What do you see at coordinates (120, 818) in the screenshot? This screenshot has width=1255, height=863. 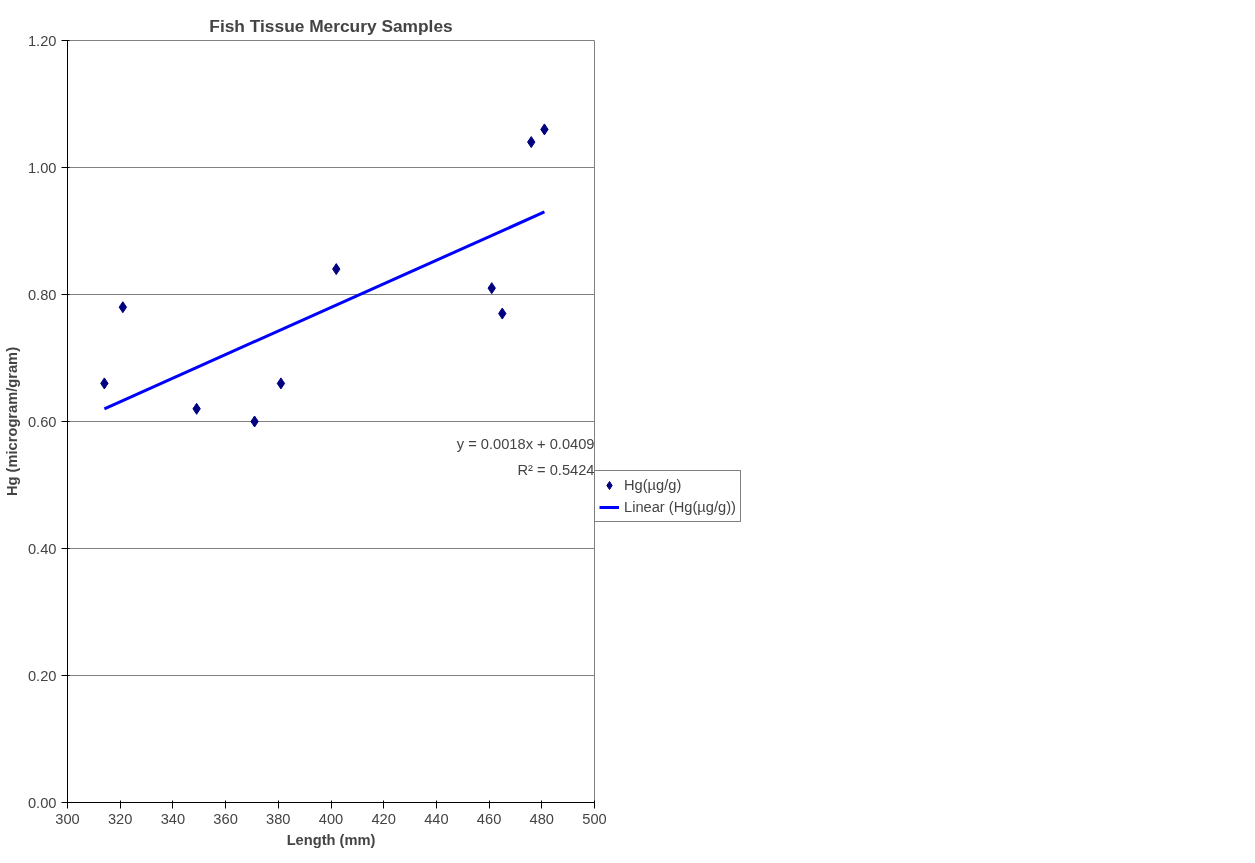 I see `x-tick-label: 320` at bounding box center [120, 818].